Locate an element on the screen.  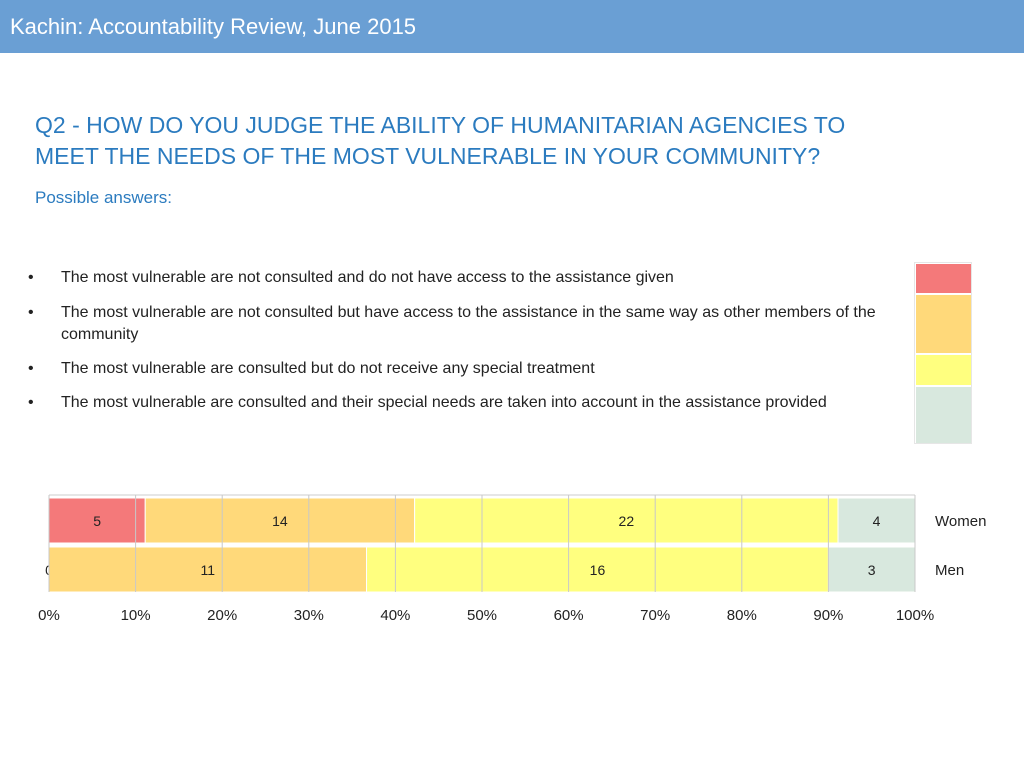
legend-swatch-consulted-no-special-treatment is located at coordinates (943, 370).